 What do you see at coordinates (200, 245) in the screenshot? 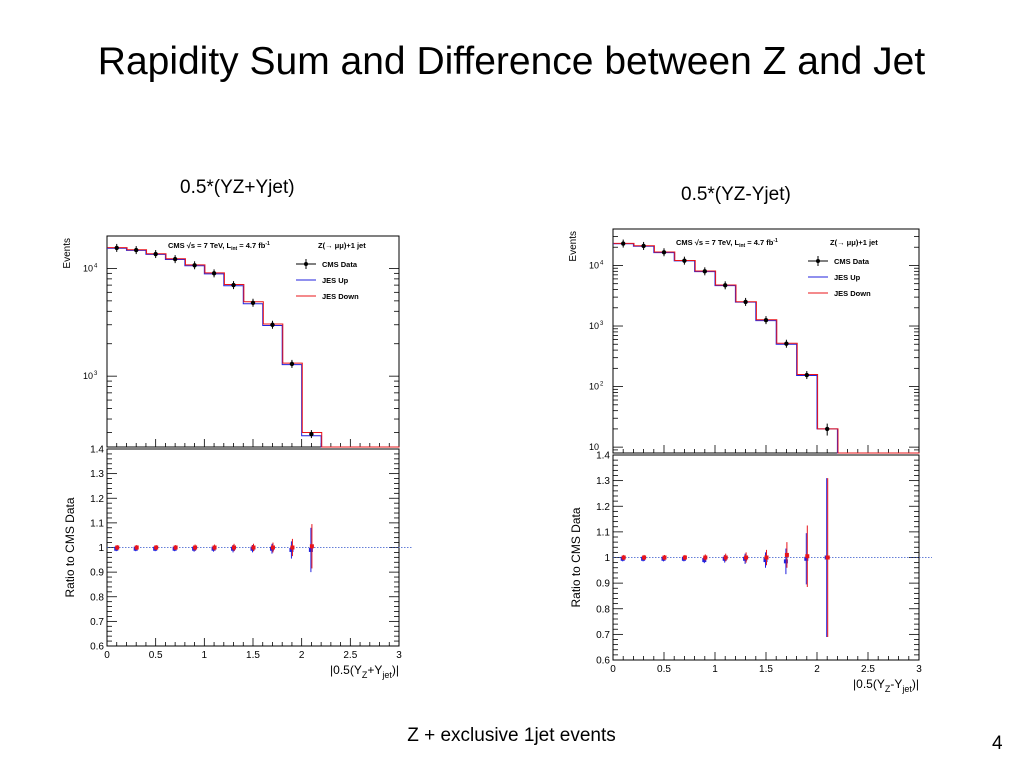
I see `legend-header-part: CMS √s = 7 TeV, L` at bounding box center [200, 245].